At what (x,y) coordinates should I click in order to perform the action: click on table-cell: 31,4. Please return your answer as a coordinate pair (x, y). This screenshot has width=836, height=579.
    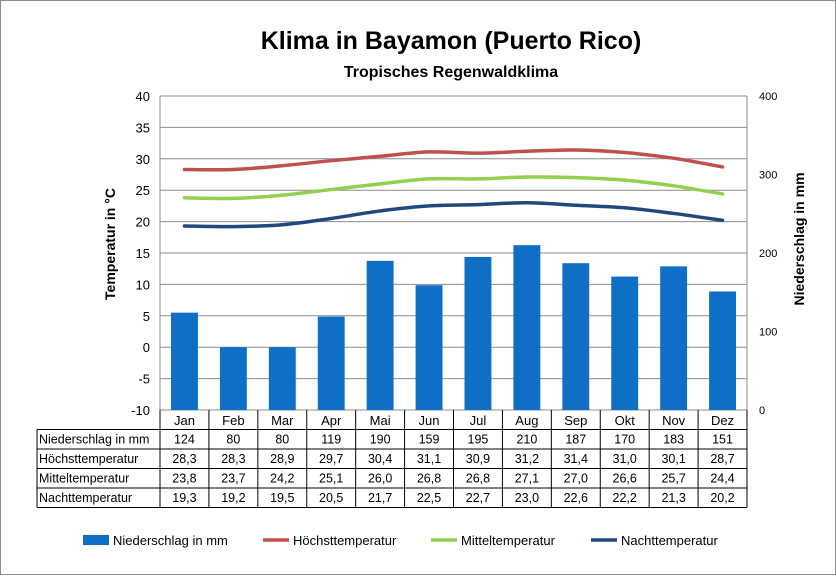
    Looking at the image, I should click on (576, 459).